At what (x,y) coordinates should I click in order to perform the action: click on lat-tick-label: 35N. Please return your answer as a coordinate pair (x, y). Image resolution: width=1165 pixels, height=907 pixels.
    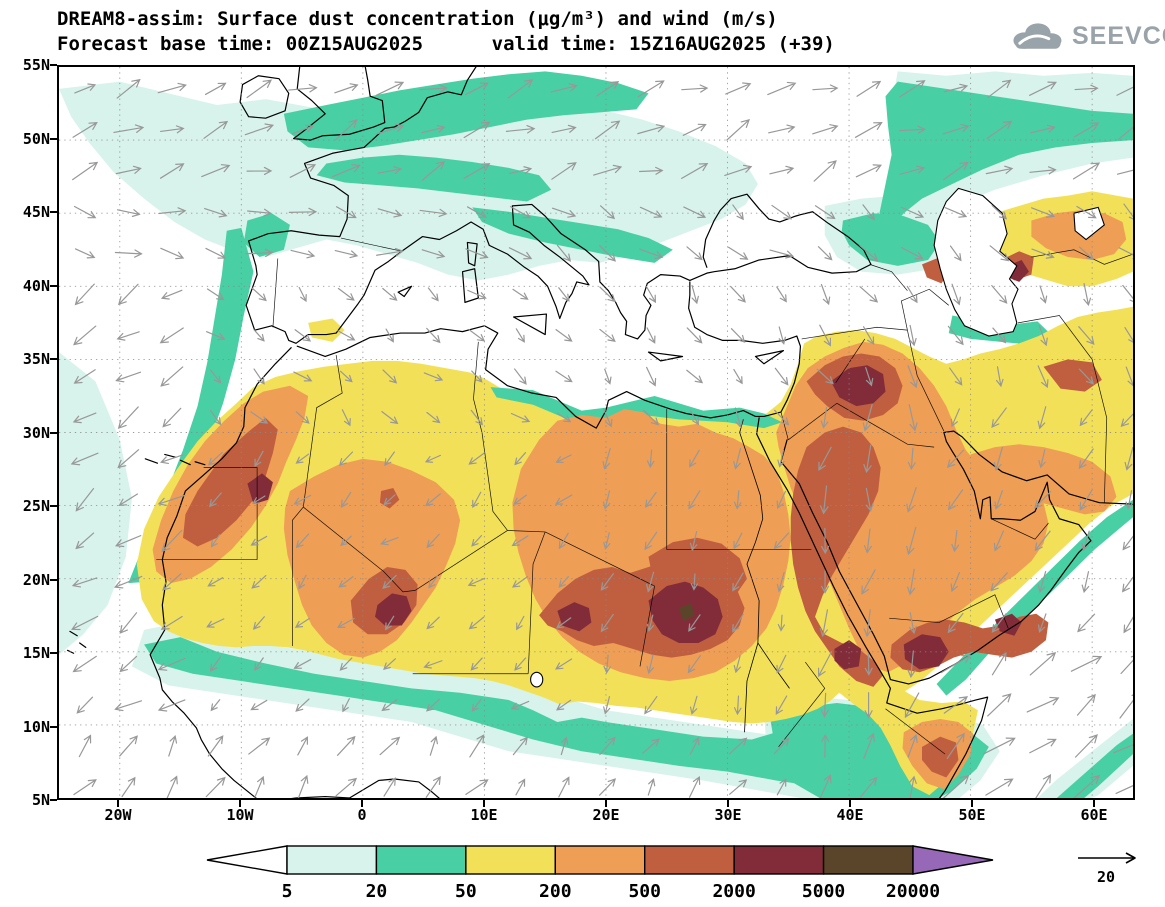
    Looking at the image, I should click on (36, 359).